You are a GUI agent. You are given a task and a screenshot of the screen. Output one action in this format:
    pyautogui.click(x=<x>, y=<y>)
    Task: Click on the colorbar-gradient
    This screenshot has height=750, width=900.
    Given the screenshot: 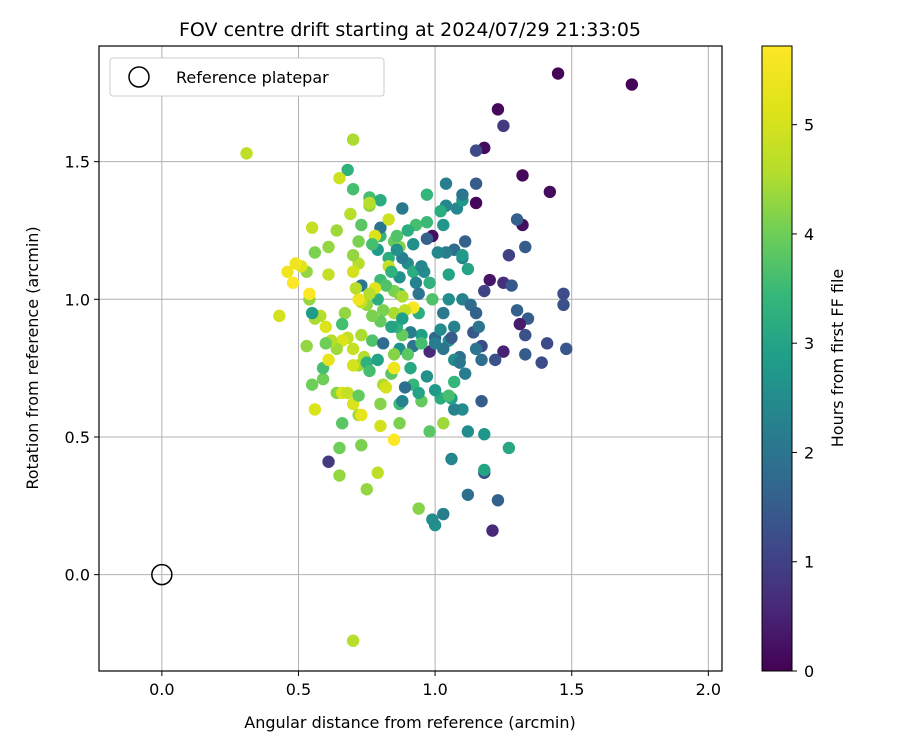 What is the action you would take?
    pyautogui.click(x=777, y=358)
    